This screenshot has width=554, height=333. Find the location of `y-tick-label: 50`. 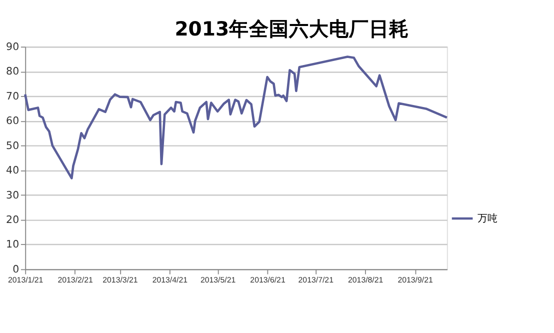

y-tick-label: 50 is located at coordinates (13, 146).